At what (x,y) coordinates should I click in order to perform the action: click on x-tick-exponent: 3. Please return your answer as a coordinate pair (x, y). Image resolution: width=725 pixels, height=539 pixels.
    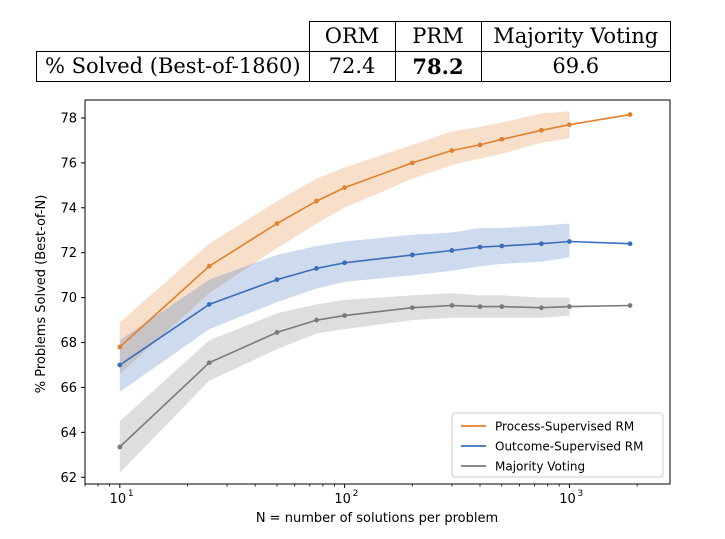
    Looking at the image, I should click on (580, 494).